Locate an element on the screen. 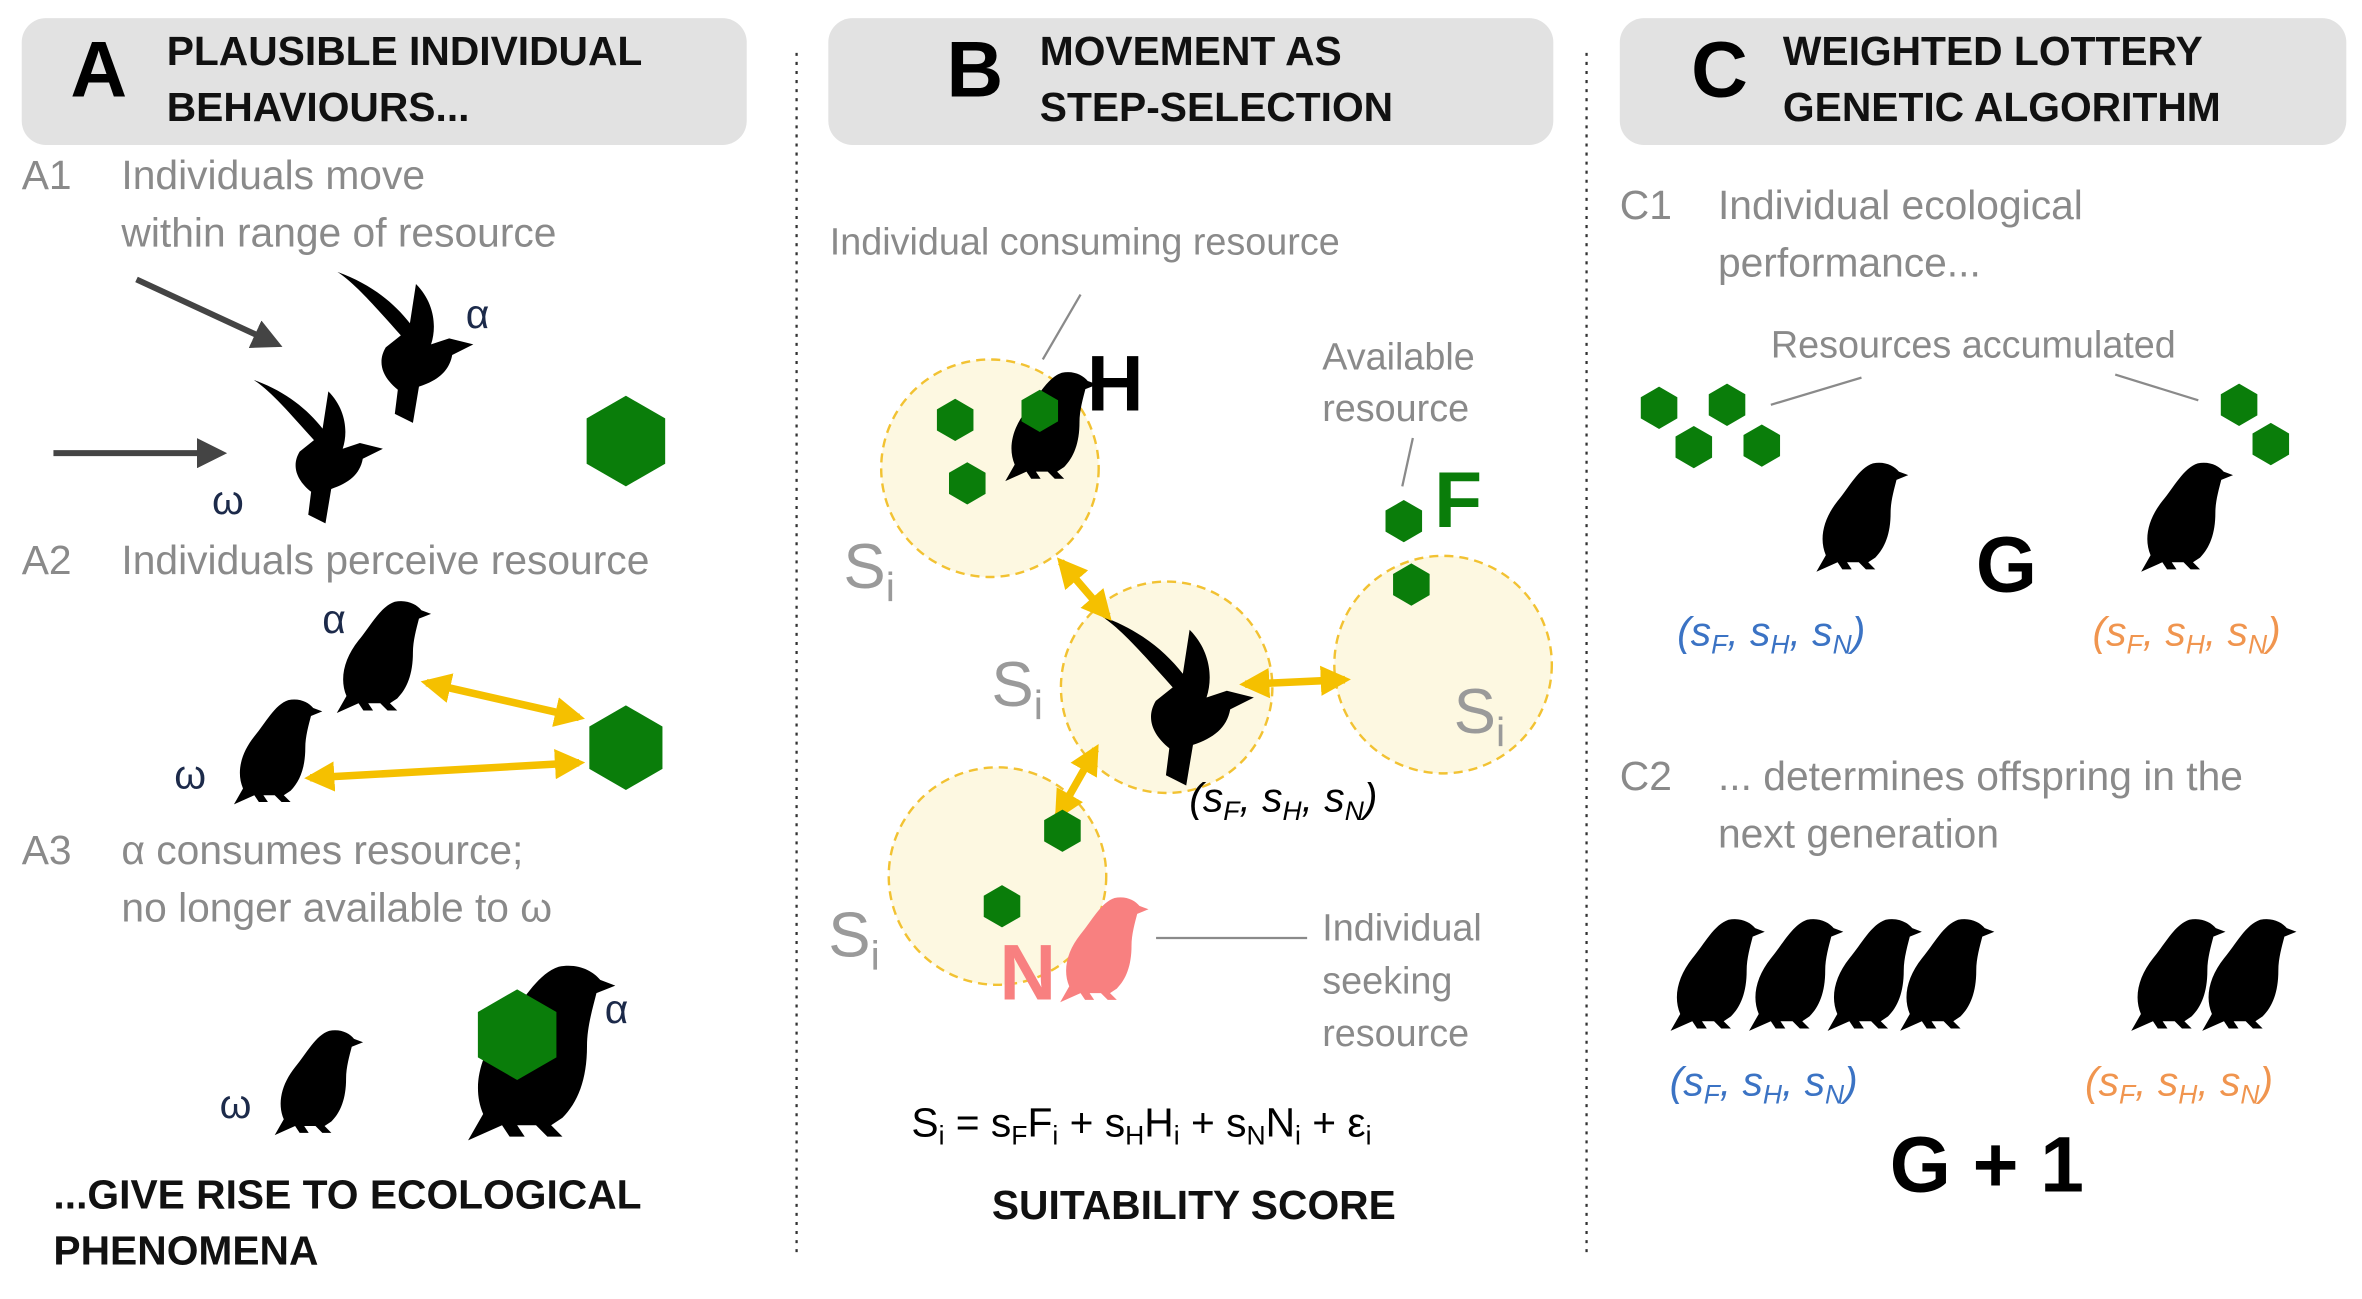 The image size is (2362, 1299). panel-title: STEP-SELECTION is located at coordinates (1216, 107).